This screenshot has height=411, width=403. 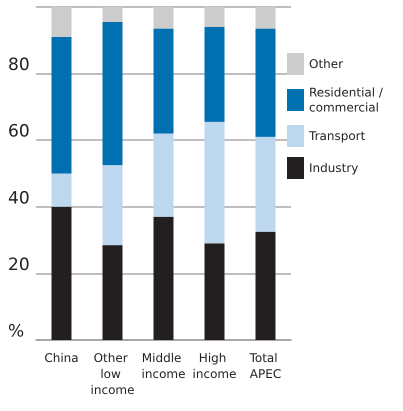 I want to click on legend-label: Other, so click(x=326, y=64).